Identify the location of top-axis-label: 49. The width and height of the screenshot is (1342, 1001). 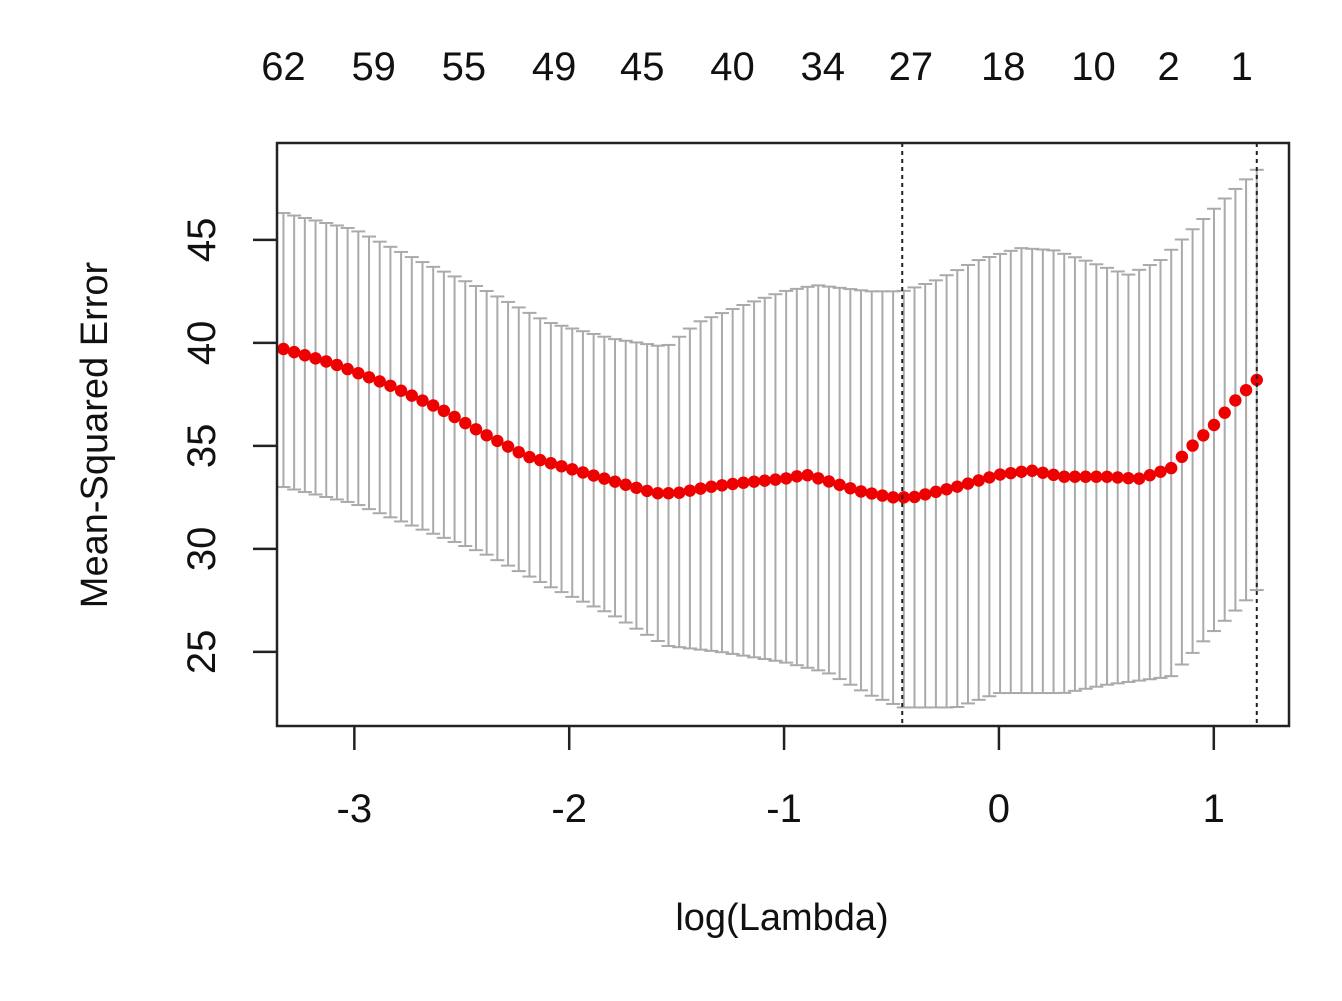
(554, 67).